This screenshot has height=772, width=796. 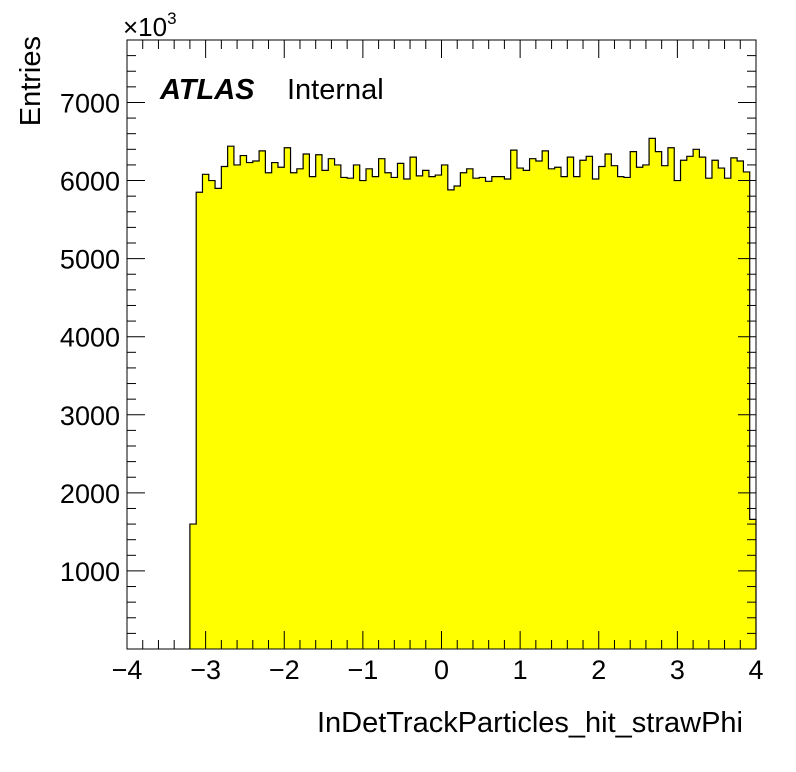 I want to click on x-tick-label: −4, so click(x=127, y=670).